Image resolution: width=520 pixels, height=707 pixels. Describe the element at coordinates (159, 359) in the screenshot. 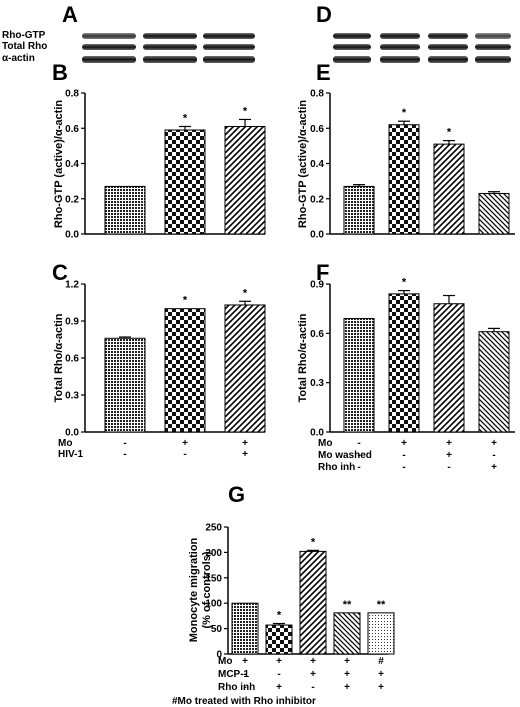

I see `chart-c: 0.0 0.3 0.6 0.9 1.2 Total Rho/α-actin * *` at that location.